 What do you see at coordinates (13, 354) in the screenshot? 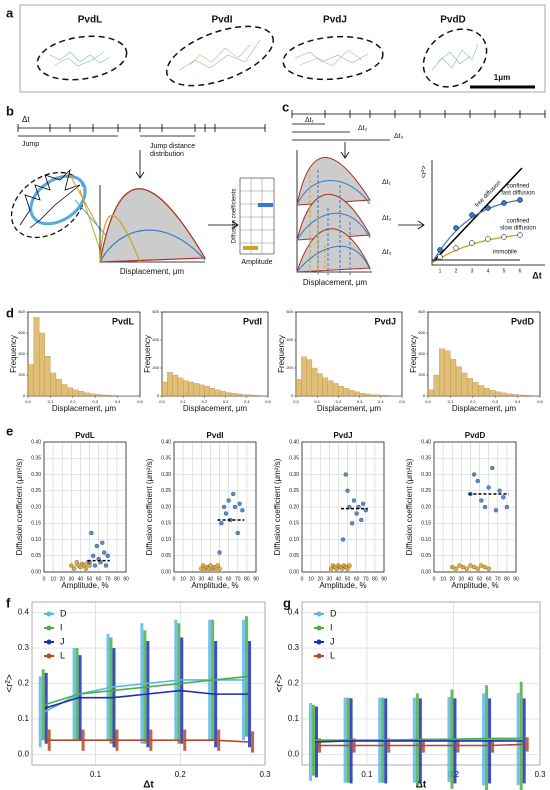
I see `y-axis-label: Frequency` at bounding box center [13, 354].